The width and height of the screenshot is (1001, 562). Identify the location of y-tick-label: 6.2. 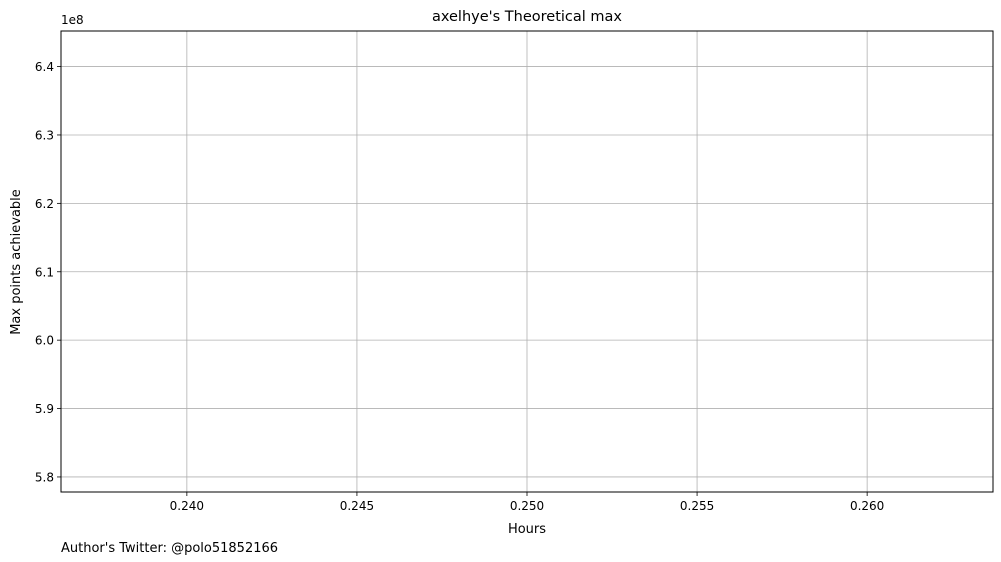
(44, 204).